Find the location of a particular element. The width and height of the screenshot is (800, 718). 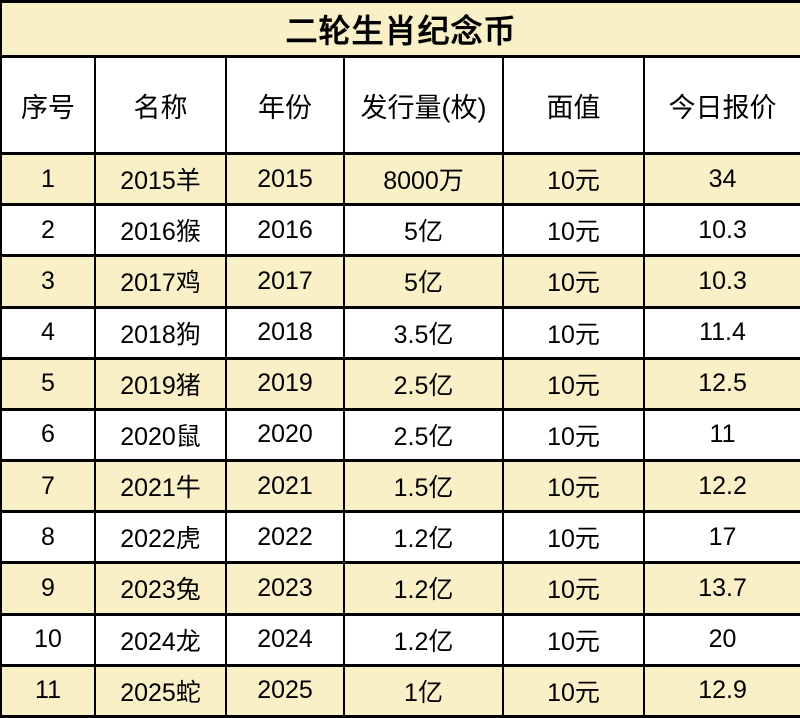

cell-index: 1 is located at coordinates (48, 179).